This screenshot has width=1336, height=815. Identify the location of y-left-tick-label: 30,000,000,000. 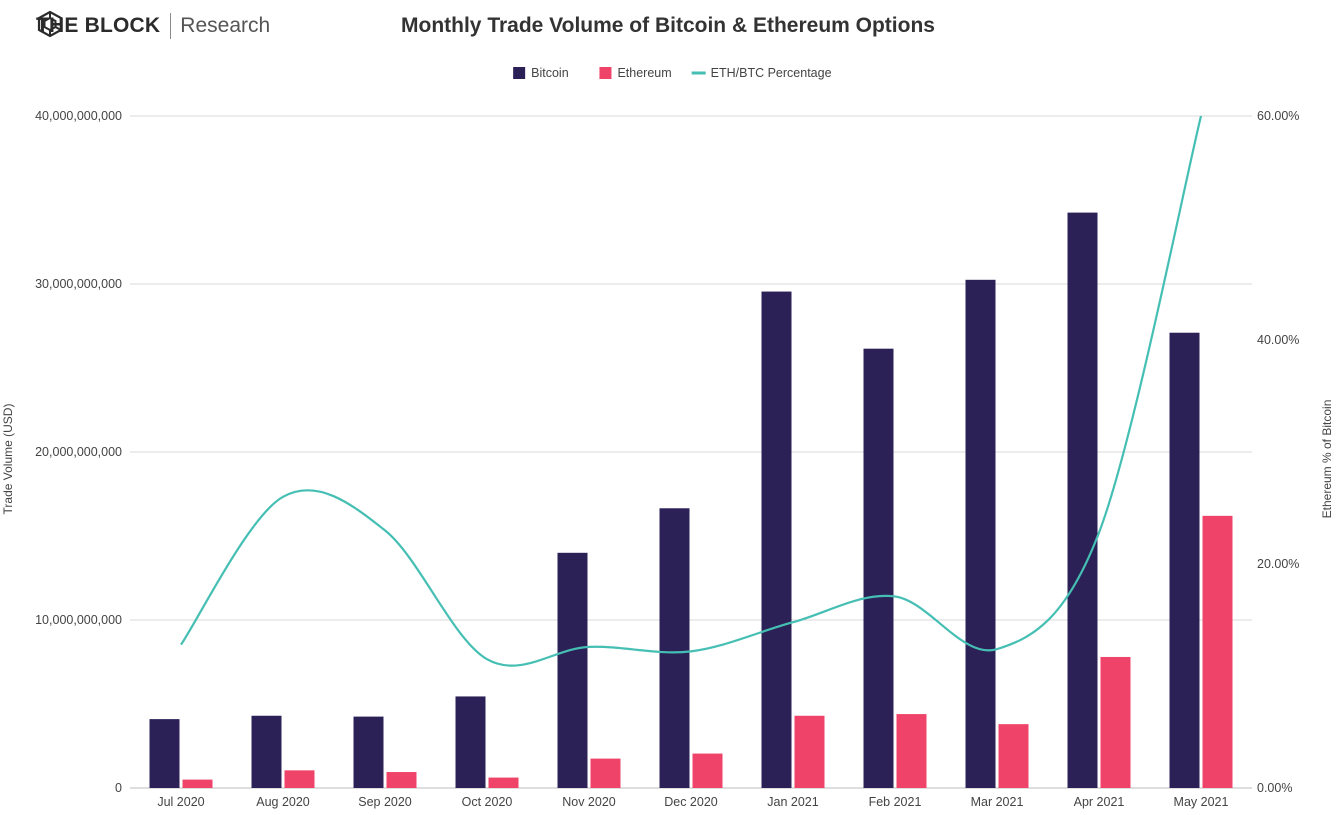
(78, 284).